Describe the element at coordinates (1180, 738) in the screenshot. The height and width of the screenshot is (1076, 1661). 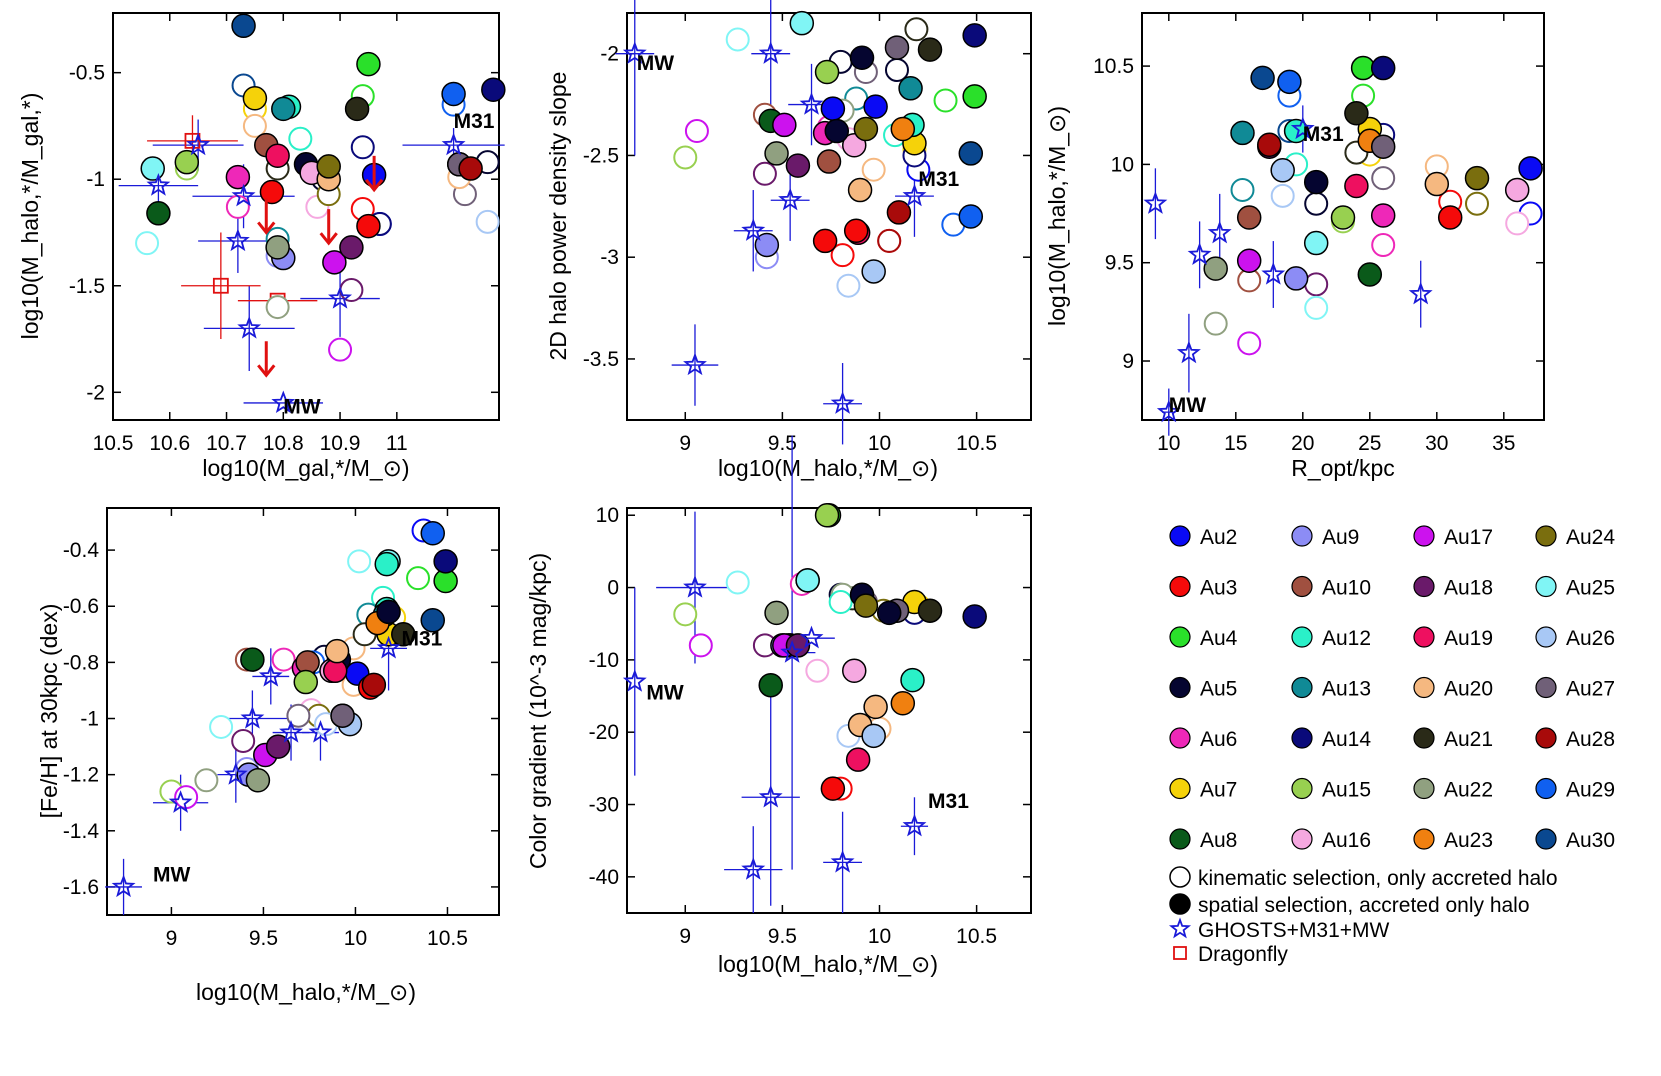
I see `legend-swatch-au6` at that location.